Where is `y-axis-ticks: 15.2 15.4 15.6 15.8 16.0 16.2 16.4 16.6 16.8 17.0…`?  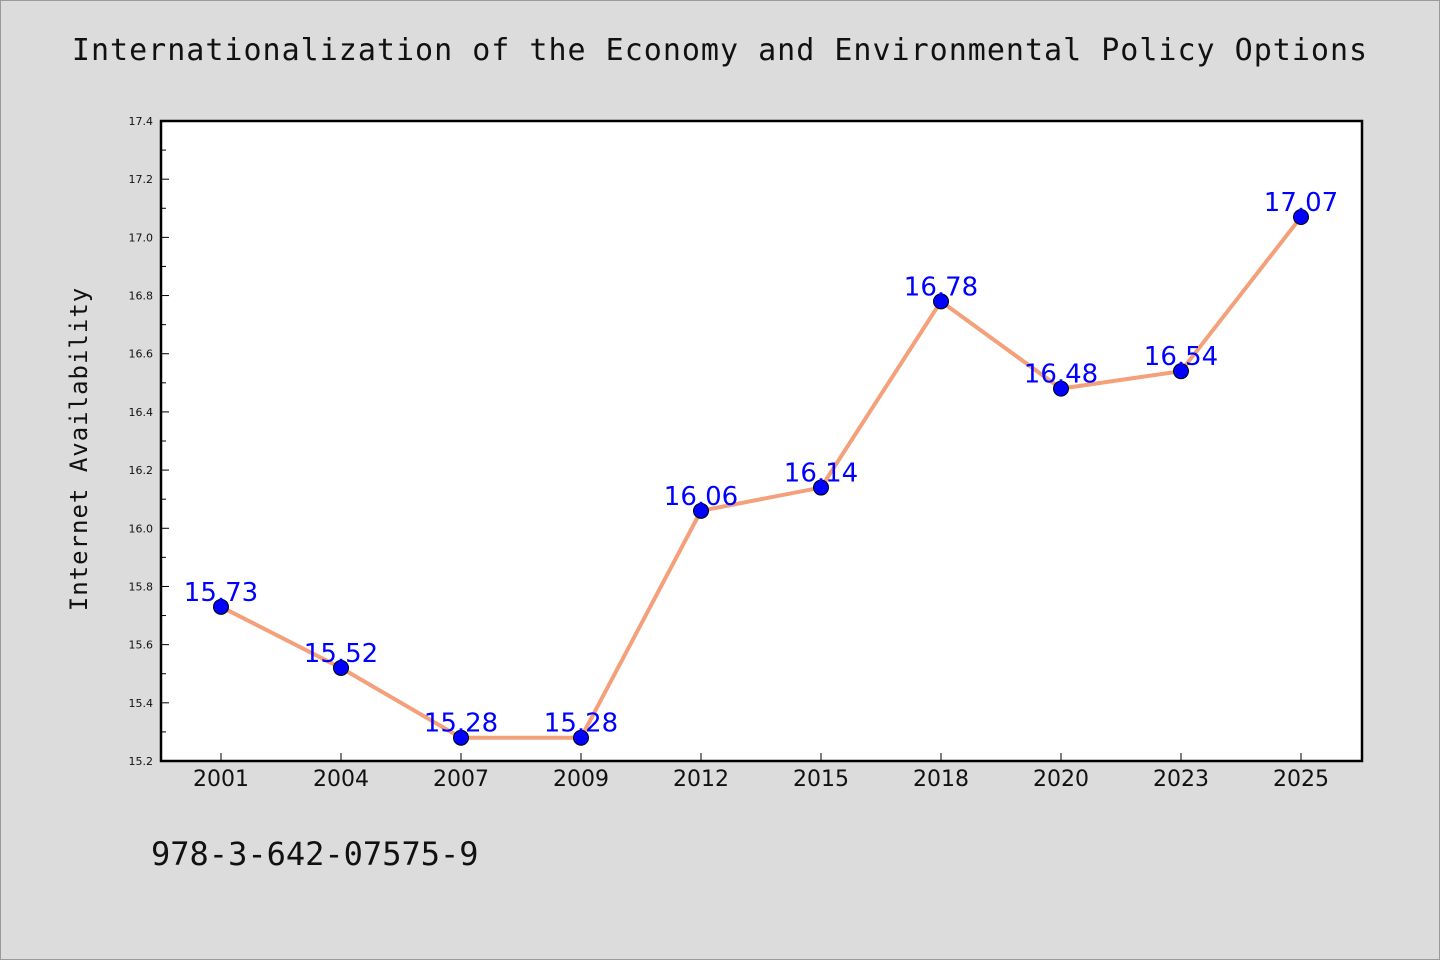
y-axis-ticks: 15.2 15.4 15.6 15.8 16.0 16.2 16.4 16.6 16.8 17.0… is located at coordinates (149, 441).